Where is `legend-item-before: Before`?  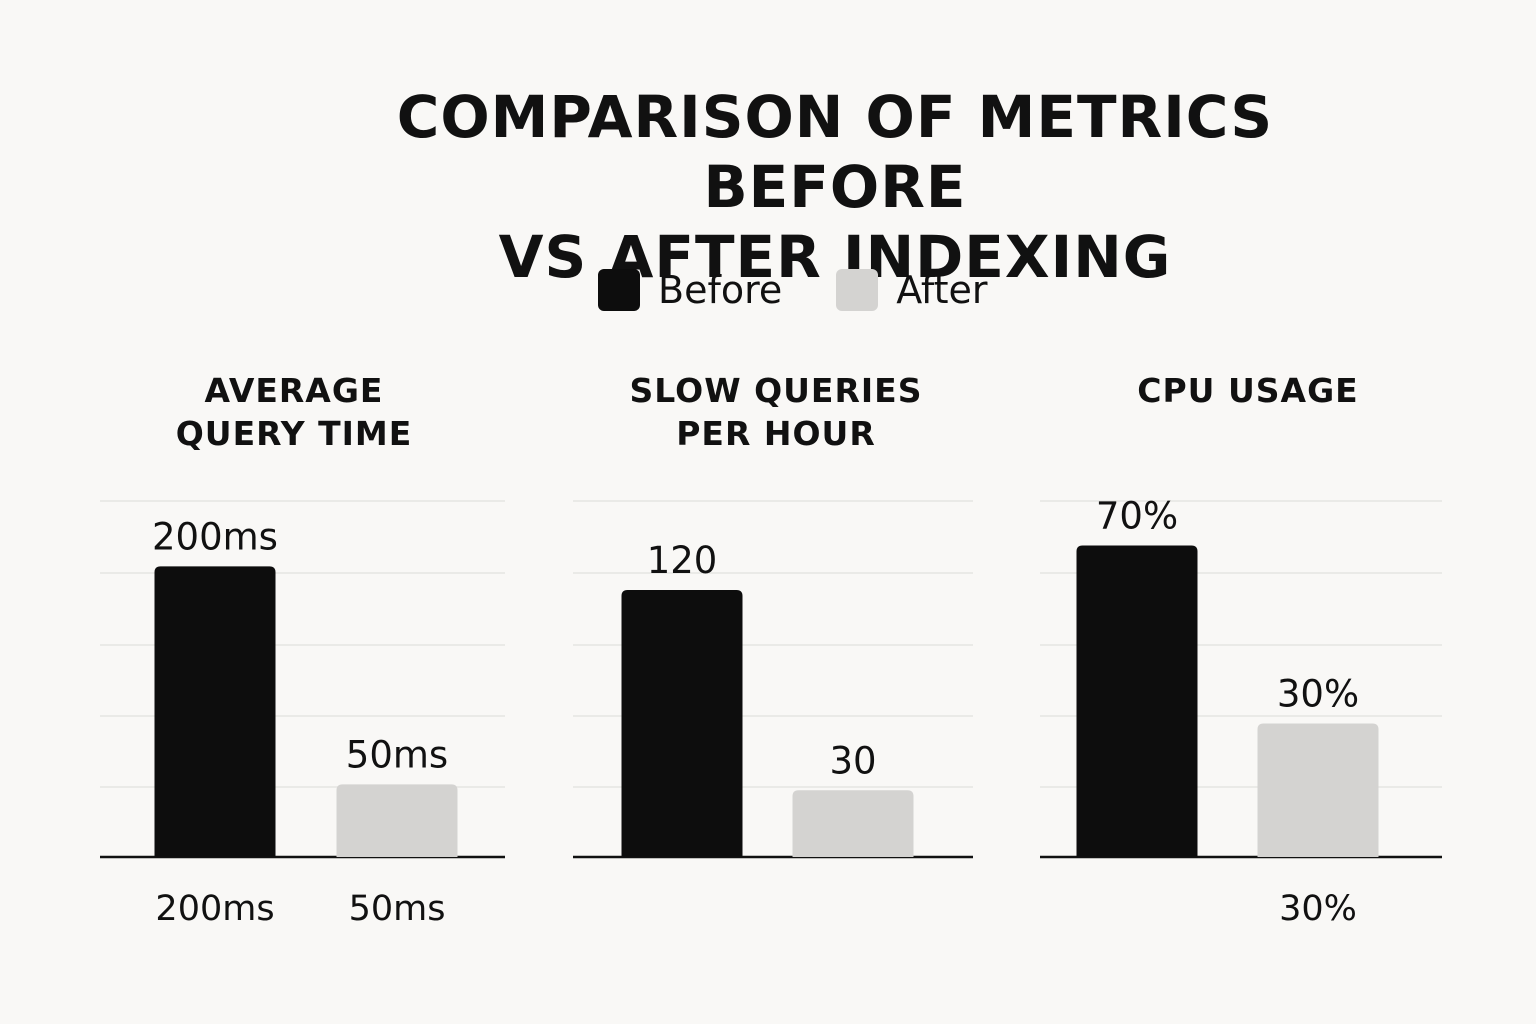
legend-item-before: Before is located at coordinates (690, 290).